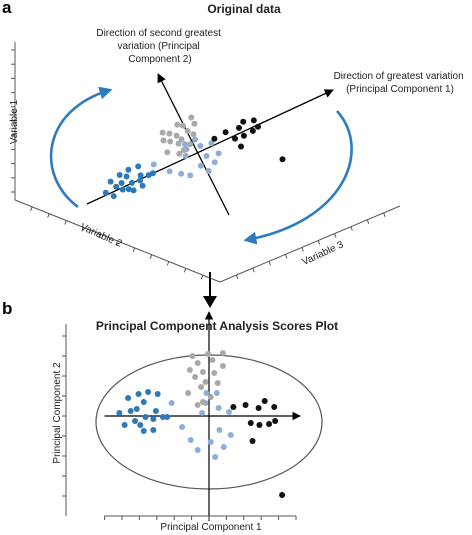 This screenshot has height=535, width=472. Describe the element at coordinates (201, 424) in the screenshot. I see `scores-plot-points` at that location.